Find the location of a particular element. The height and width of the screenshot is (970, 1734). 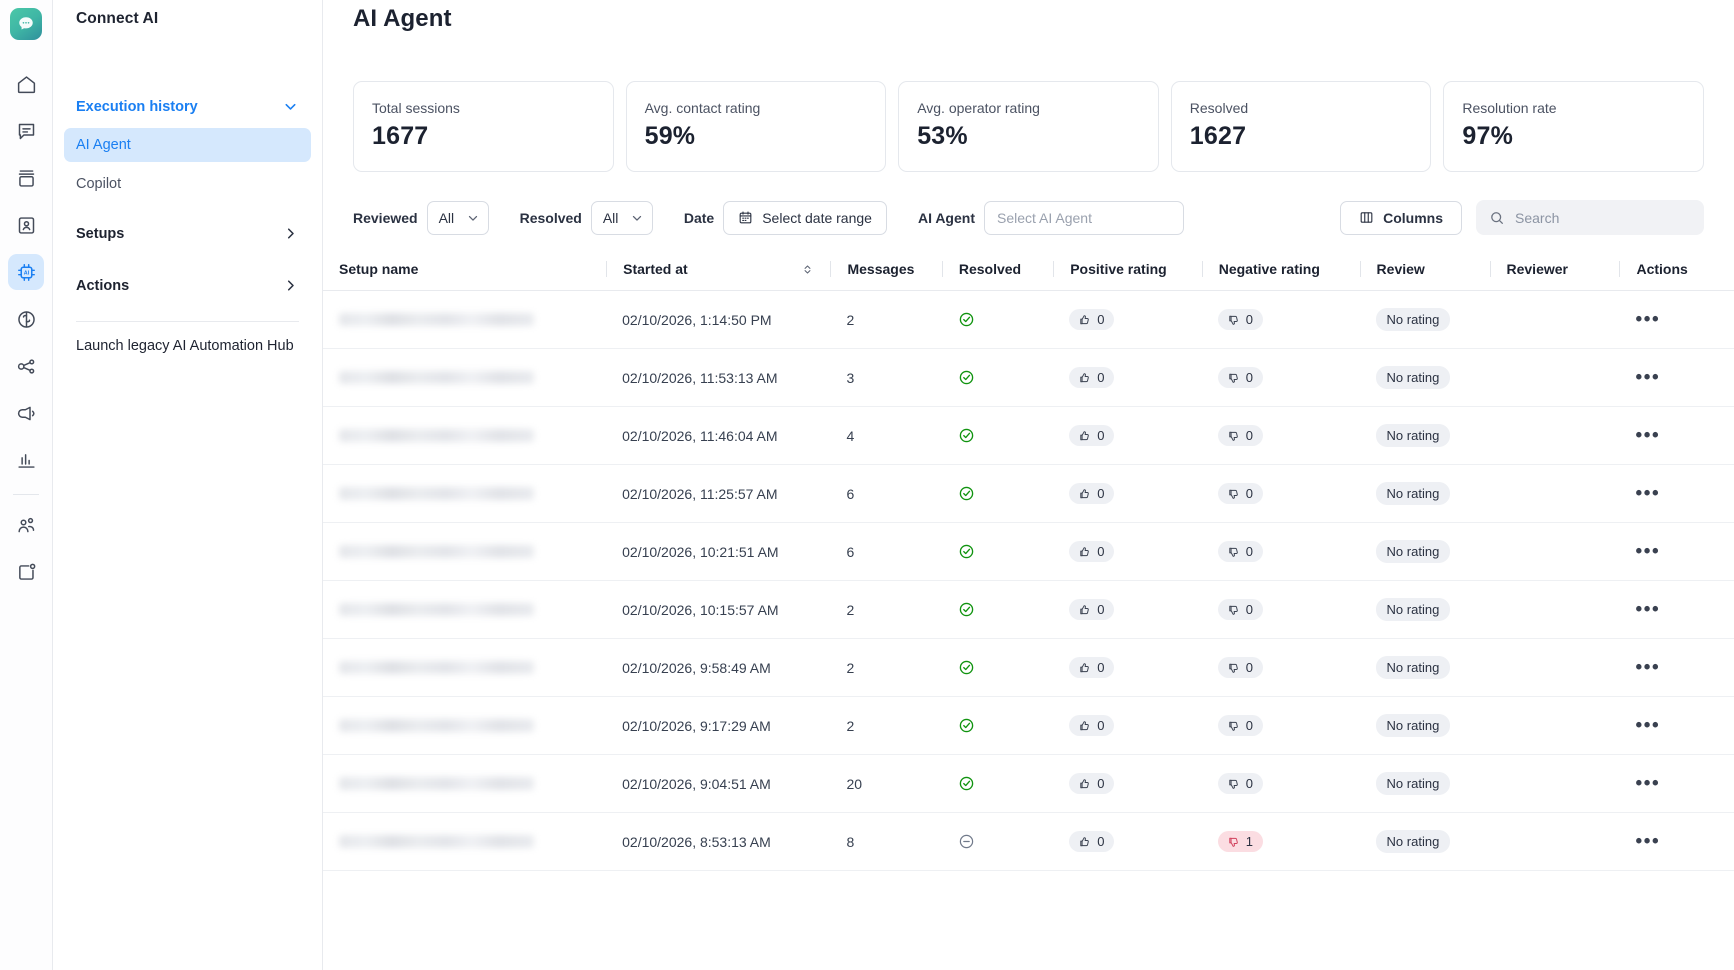

table-row: 02/10/2026, 8:53:13 AM 8 0 1 No rating ••• is located at coordinates (1028, 841).